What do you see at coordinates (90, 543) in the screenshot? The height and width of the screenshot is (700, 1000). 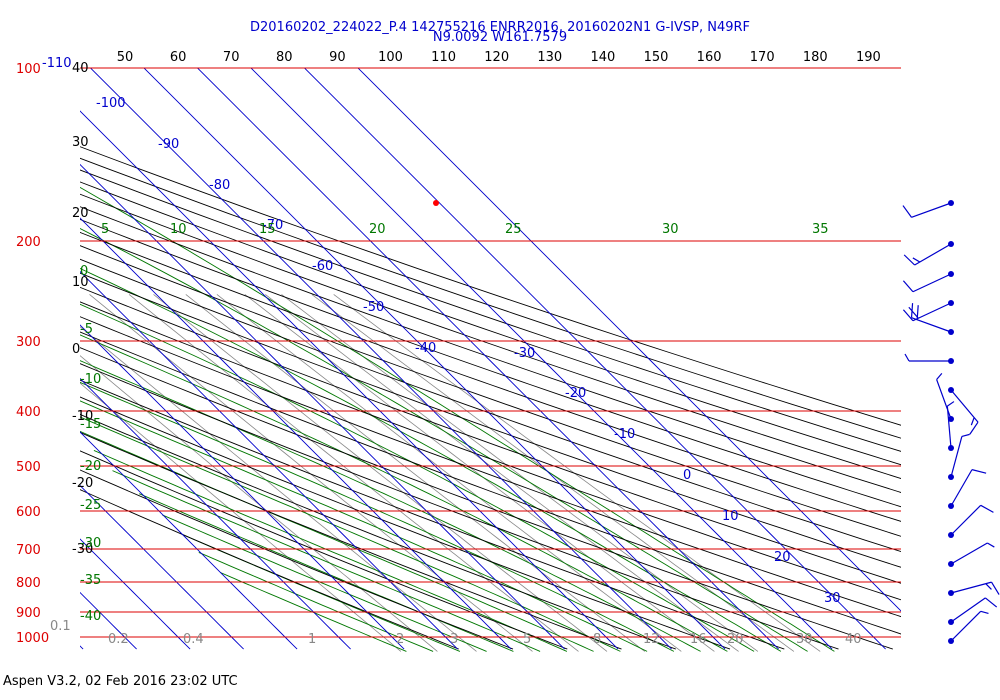 I see `moist-adiabat-label: -30` at bounding box center [90, 543].